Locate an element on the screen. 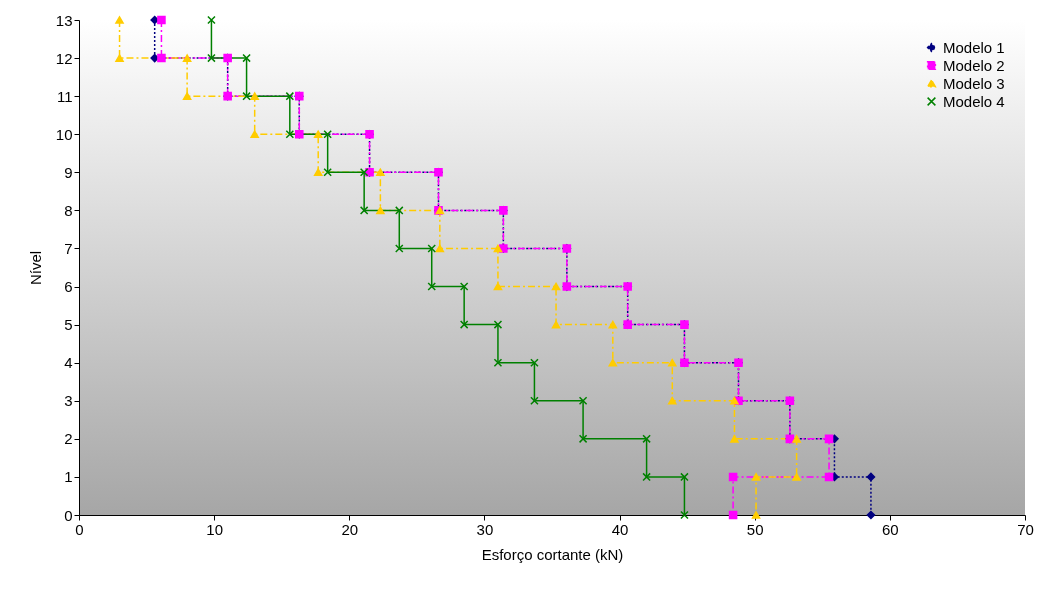 This screenshot has height=592, width=1040. x-tick-label: 10 is located at coordinates (214, 529).